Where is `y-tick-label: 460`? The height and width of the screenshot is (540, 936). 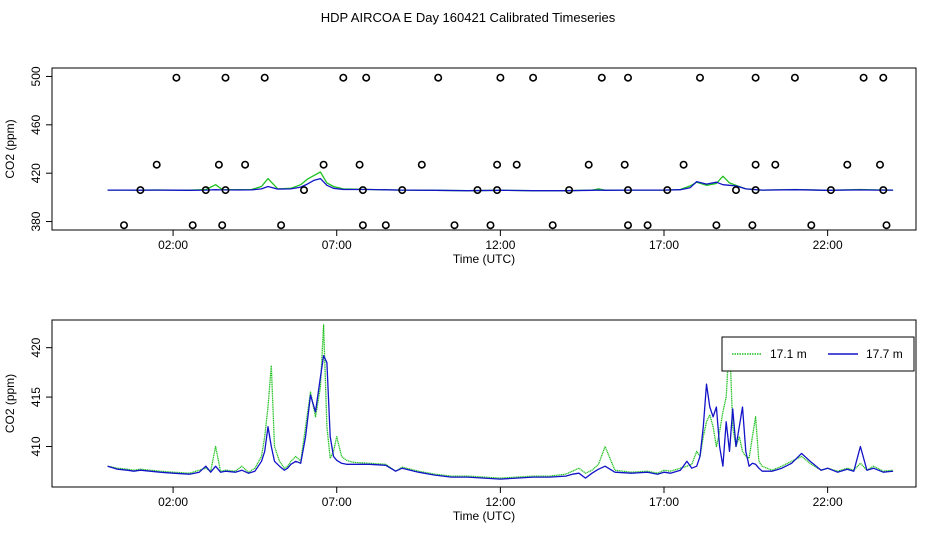 y-tick-label: 460 is located at coordinates (36, 124).